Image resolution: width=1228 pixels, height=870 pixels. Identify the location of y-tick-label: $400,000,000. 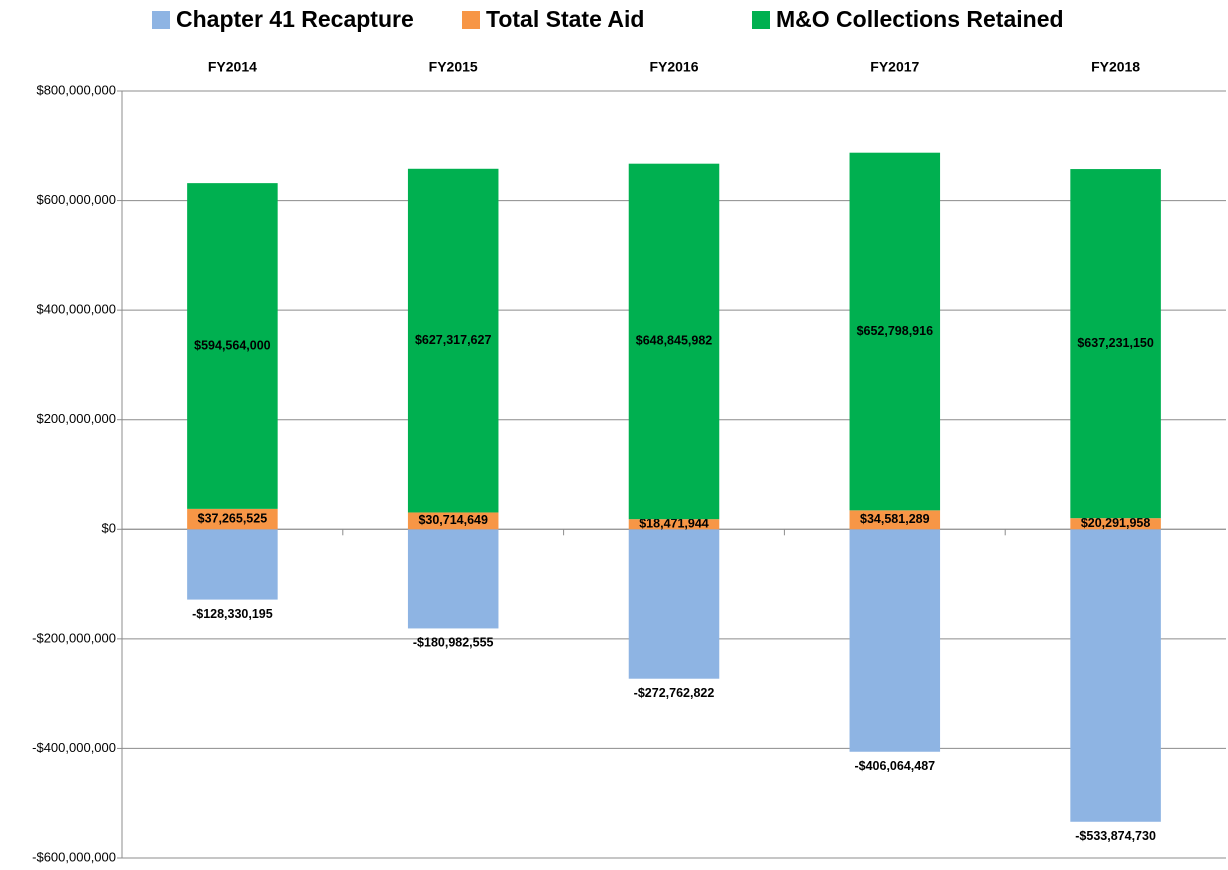
(76, 309).